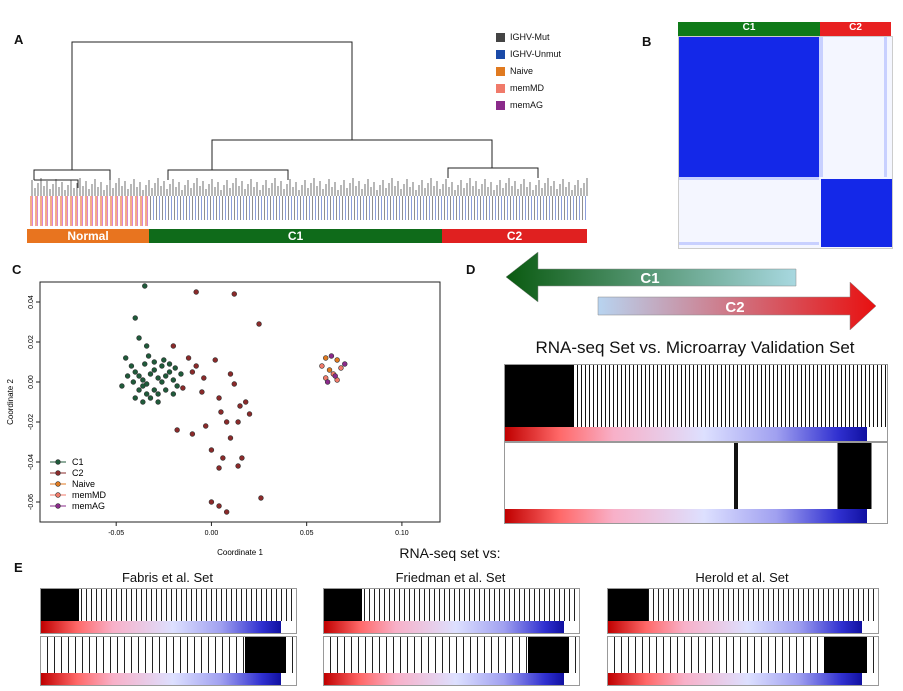 The height and width of the screenshot is (691, 903). Describe the element at coordinates (78, 462) in the screenshot. I see `legend-label: C1` at that location.